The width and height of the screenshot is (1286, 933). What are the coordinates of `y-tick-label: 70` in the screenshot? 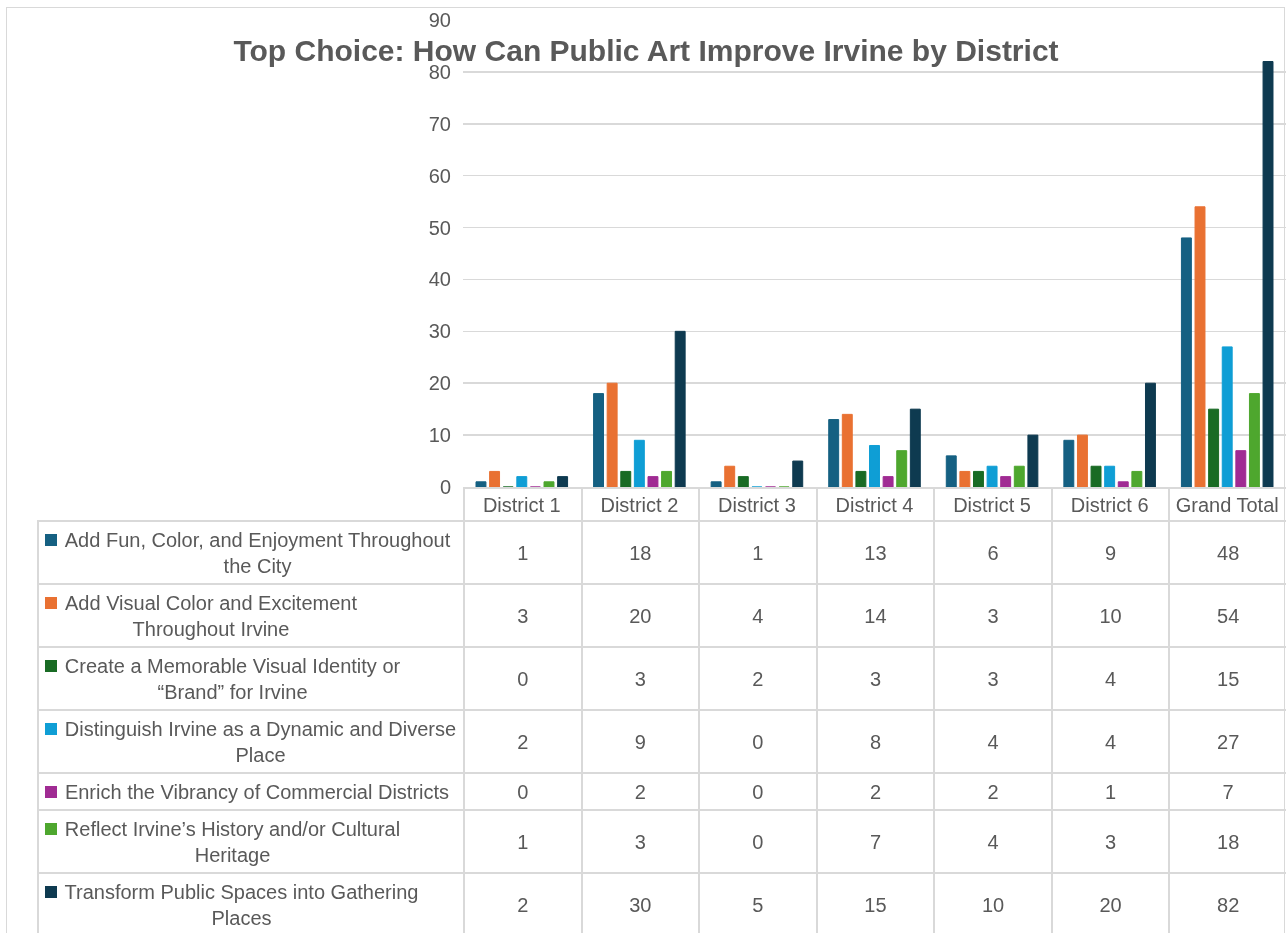 It's located at (439, 123).